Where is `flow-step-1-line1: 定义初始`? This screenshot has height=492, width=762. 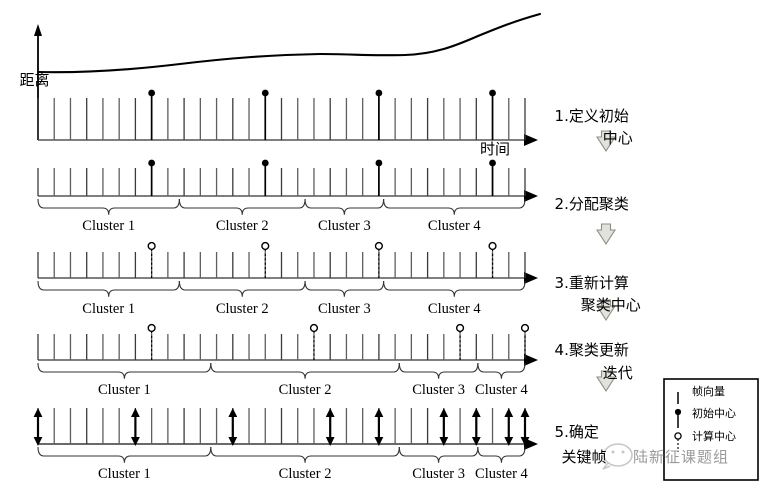 flow-step-1-line1: 定义初始 is located at coordinates (598, 116).